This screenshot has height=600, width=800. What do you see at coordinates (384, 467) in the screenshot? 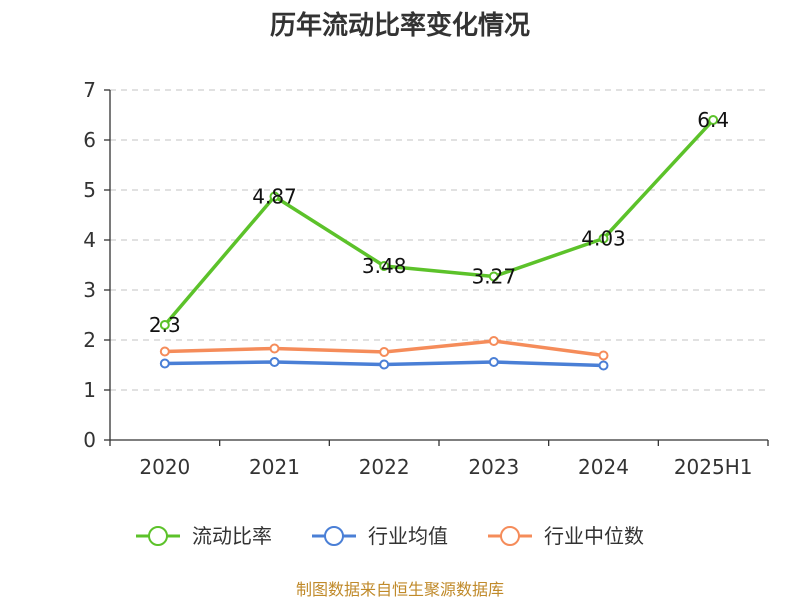
I see `x-tick-label: 2022` at bounding box center [384, 467].